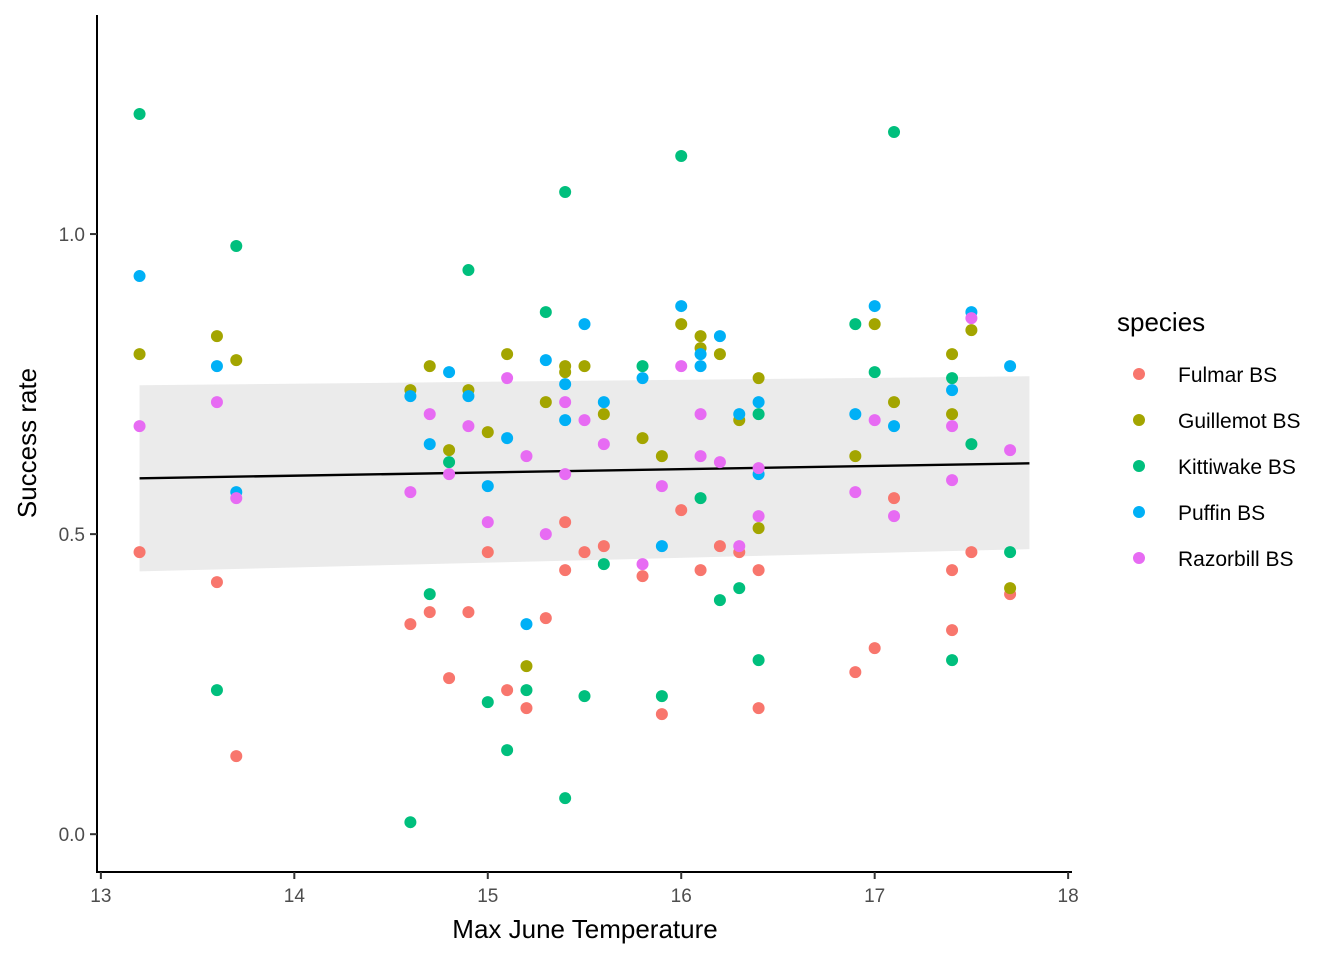 The width and height of the screenshot is (1344, 960). What do you see at coordinates (100, 896) in the screenshot?
I see `x-tick-label: 13` at bounding box center [100, 896].